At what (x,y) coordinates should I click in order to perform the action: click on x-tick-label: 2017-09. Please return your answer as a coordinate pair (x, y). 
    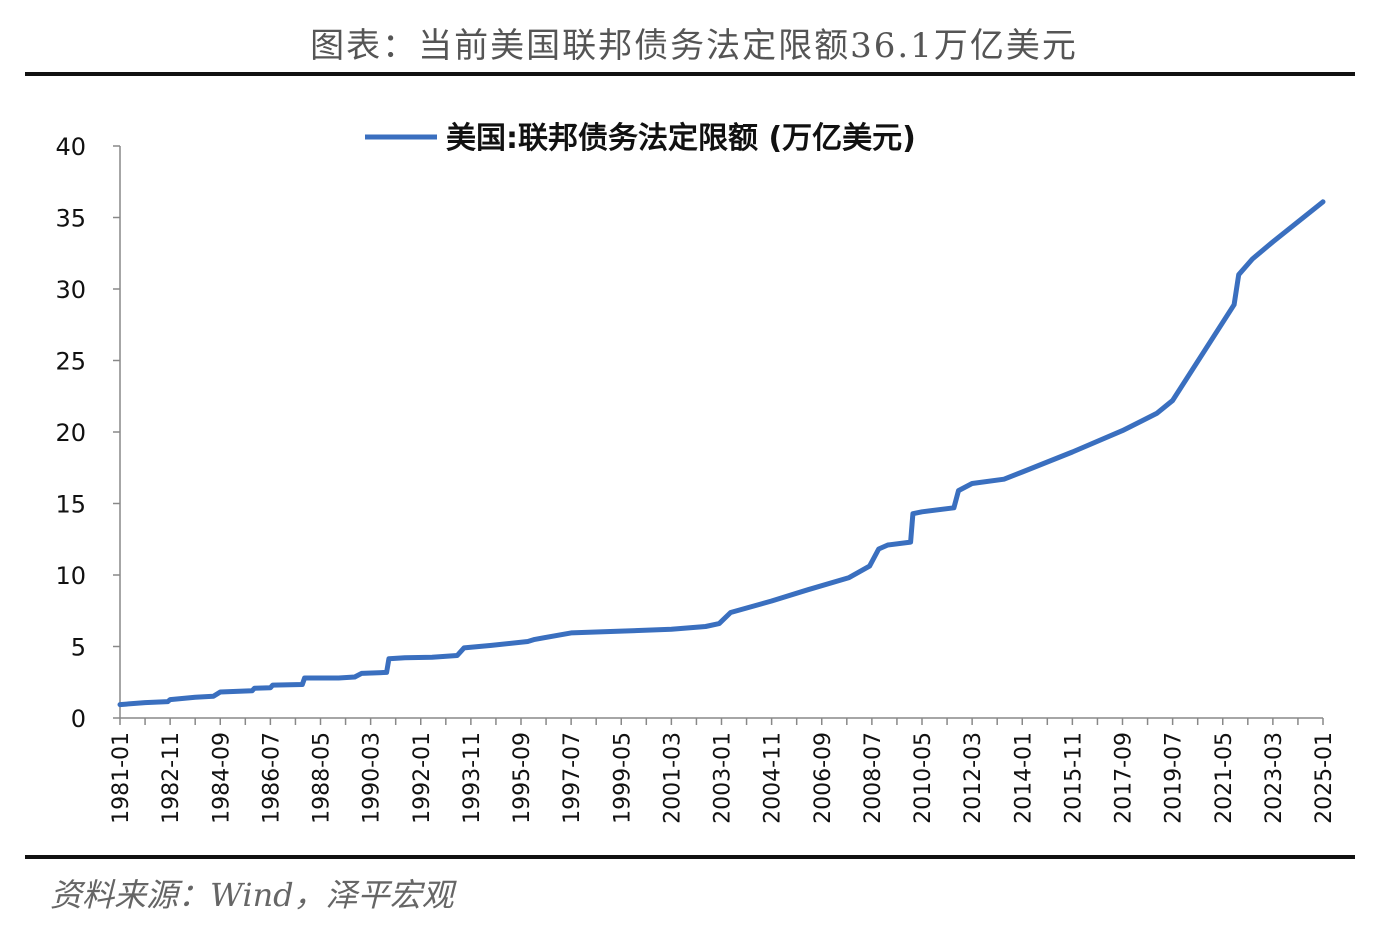
    Looking at the image, I should click on (1124, 778).